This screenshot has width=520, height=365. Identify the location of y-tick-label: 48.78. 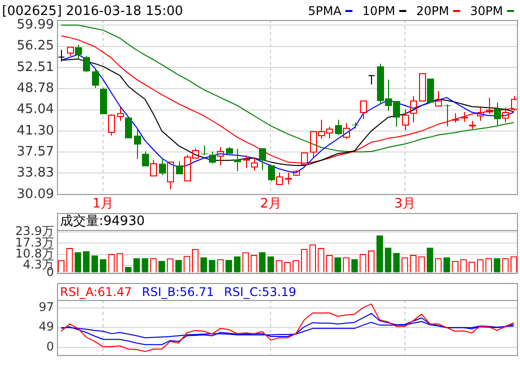
(35, 88).